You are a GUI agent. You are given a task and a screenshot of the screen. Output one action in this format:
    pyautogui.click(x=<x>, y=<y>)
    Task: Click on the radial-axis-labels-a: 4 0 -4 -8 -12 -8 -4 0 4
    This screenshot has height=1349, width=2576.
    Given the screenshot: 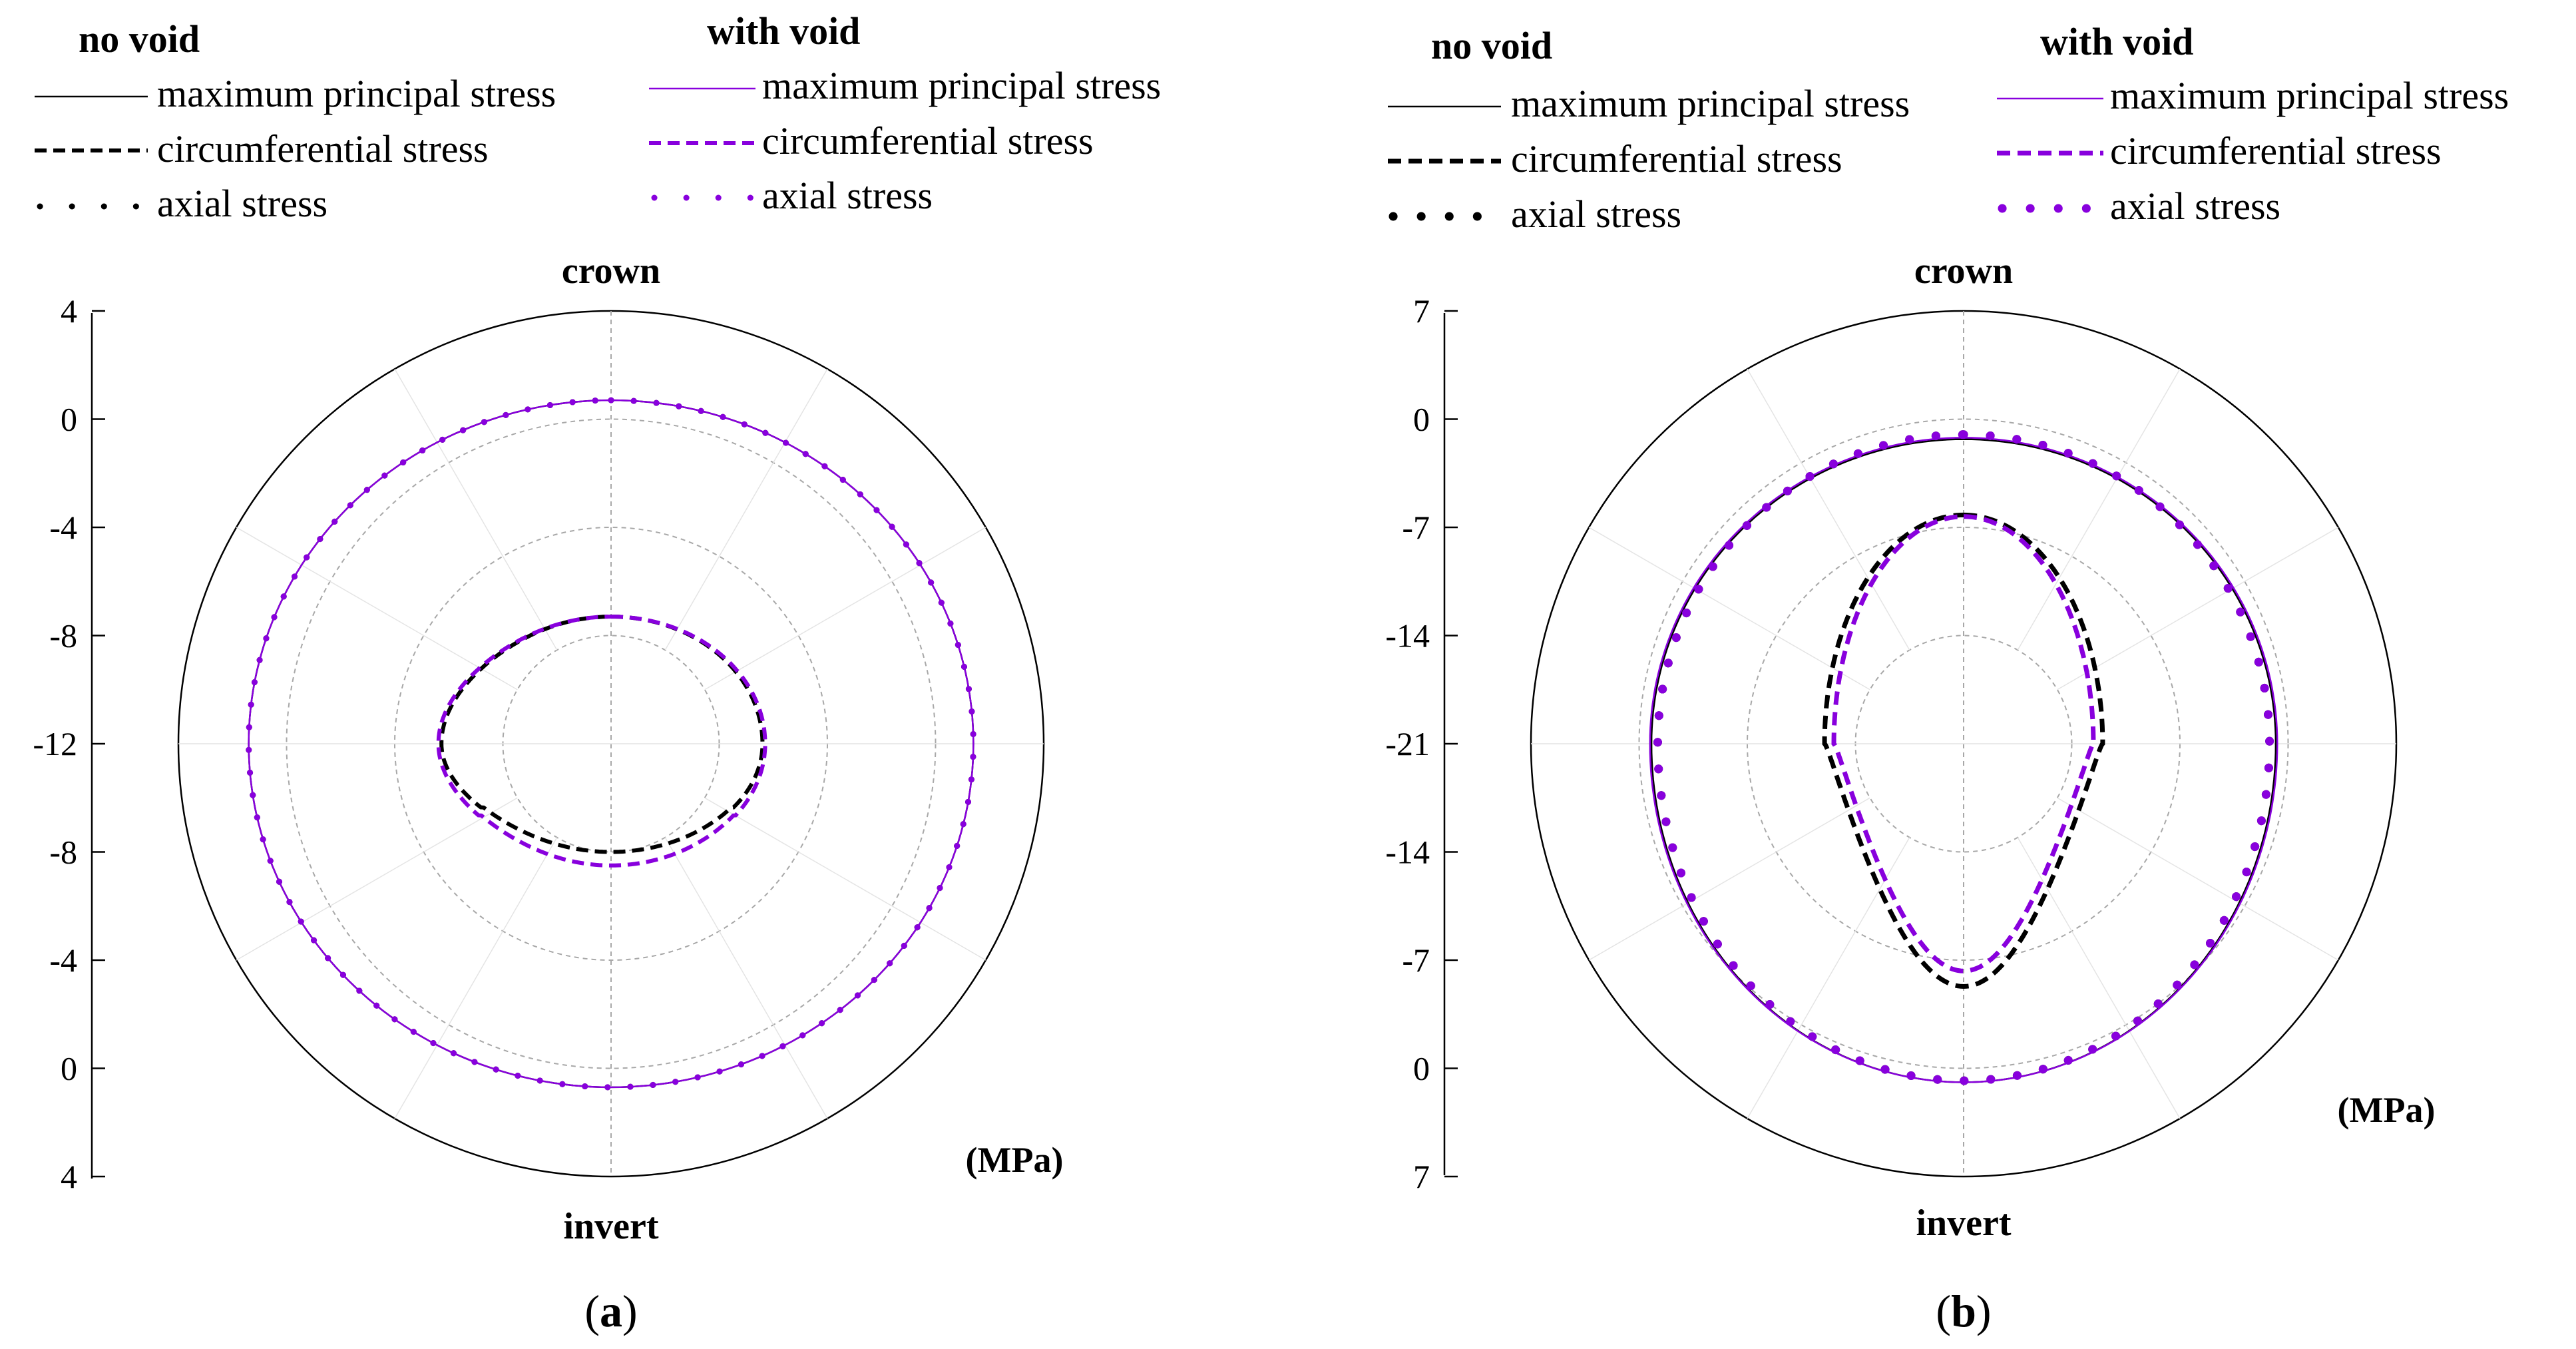 What is the action you would take?
    pyautogui.click(x=55, y=744)
    